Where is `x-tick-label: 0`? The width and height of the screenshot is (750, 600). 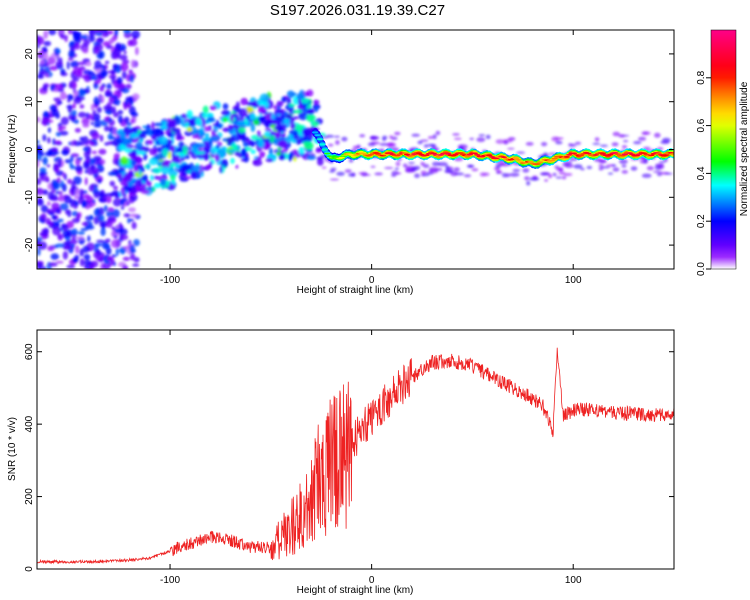
x-tick-label: 0 is located at coordinates (372, 580).